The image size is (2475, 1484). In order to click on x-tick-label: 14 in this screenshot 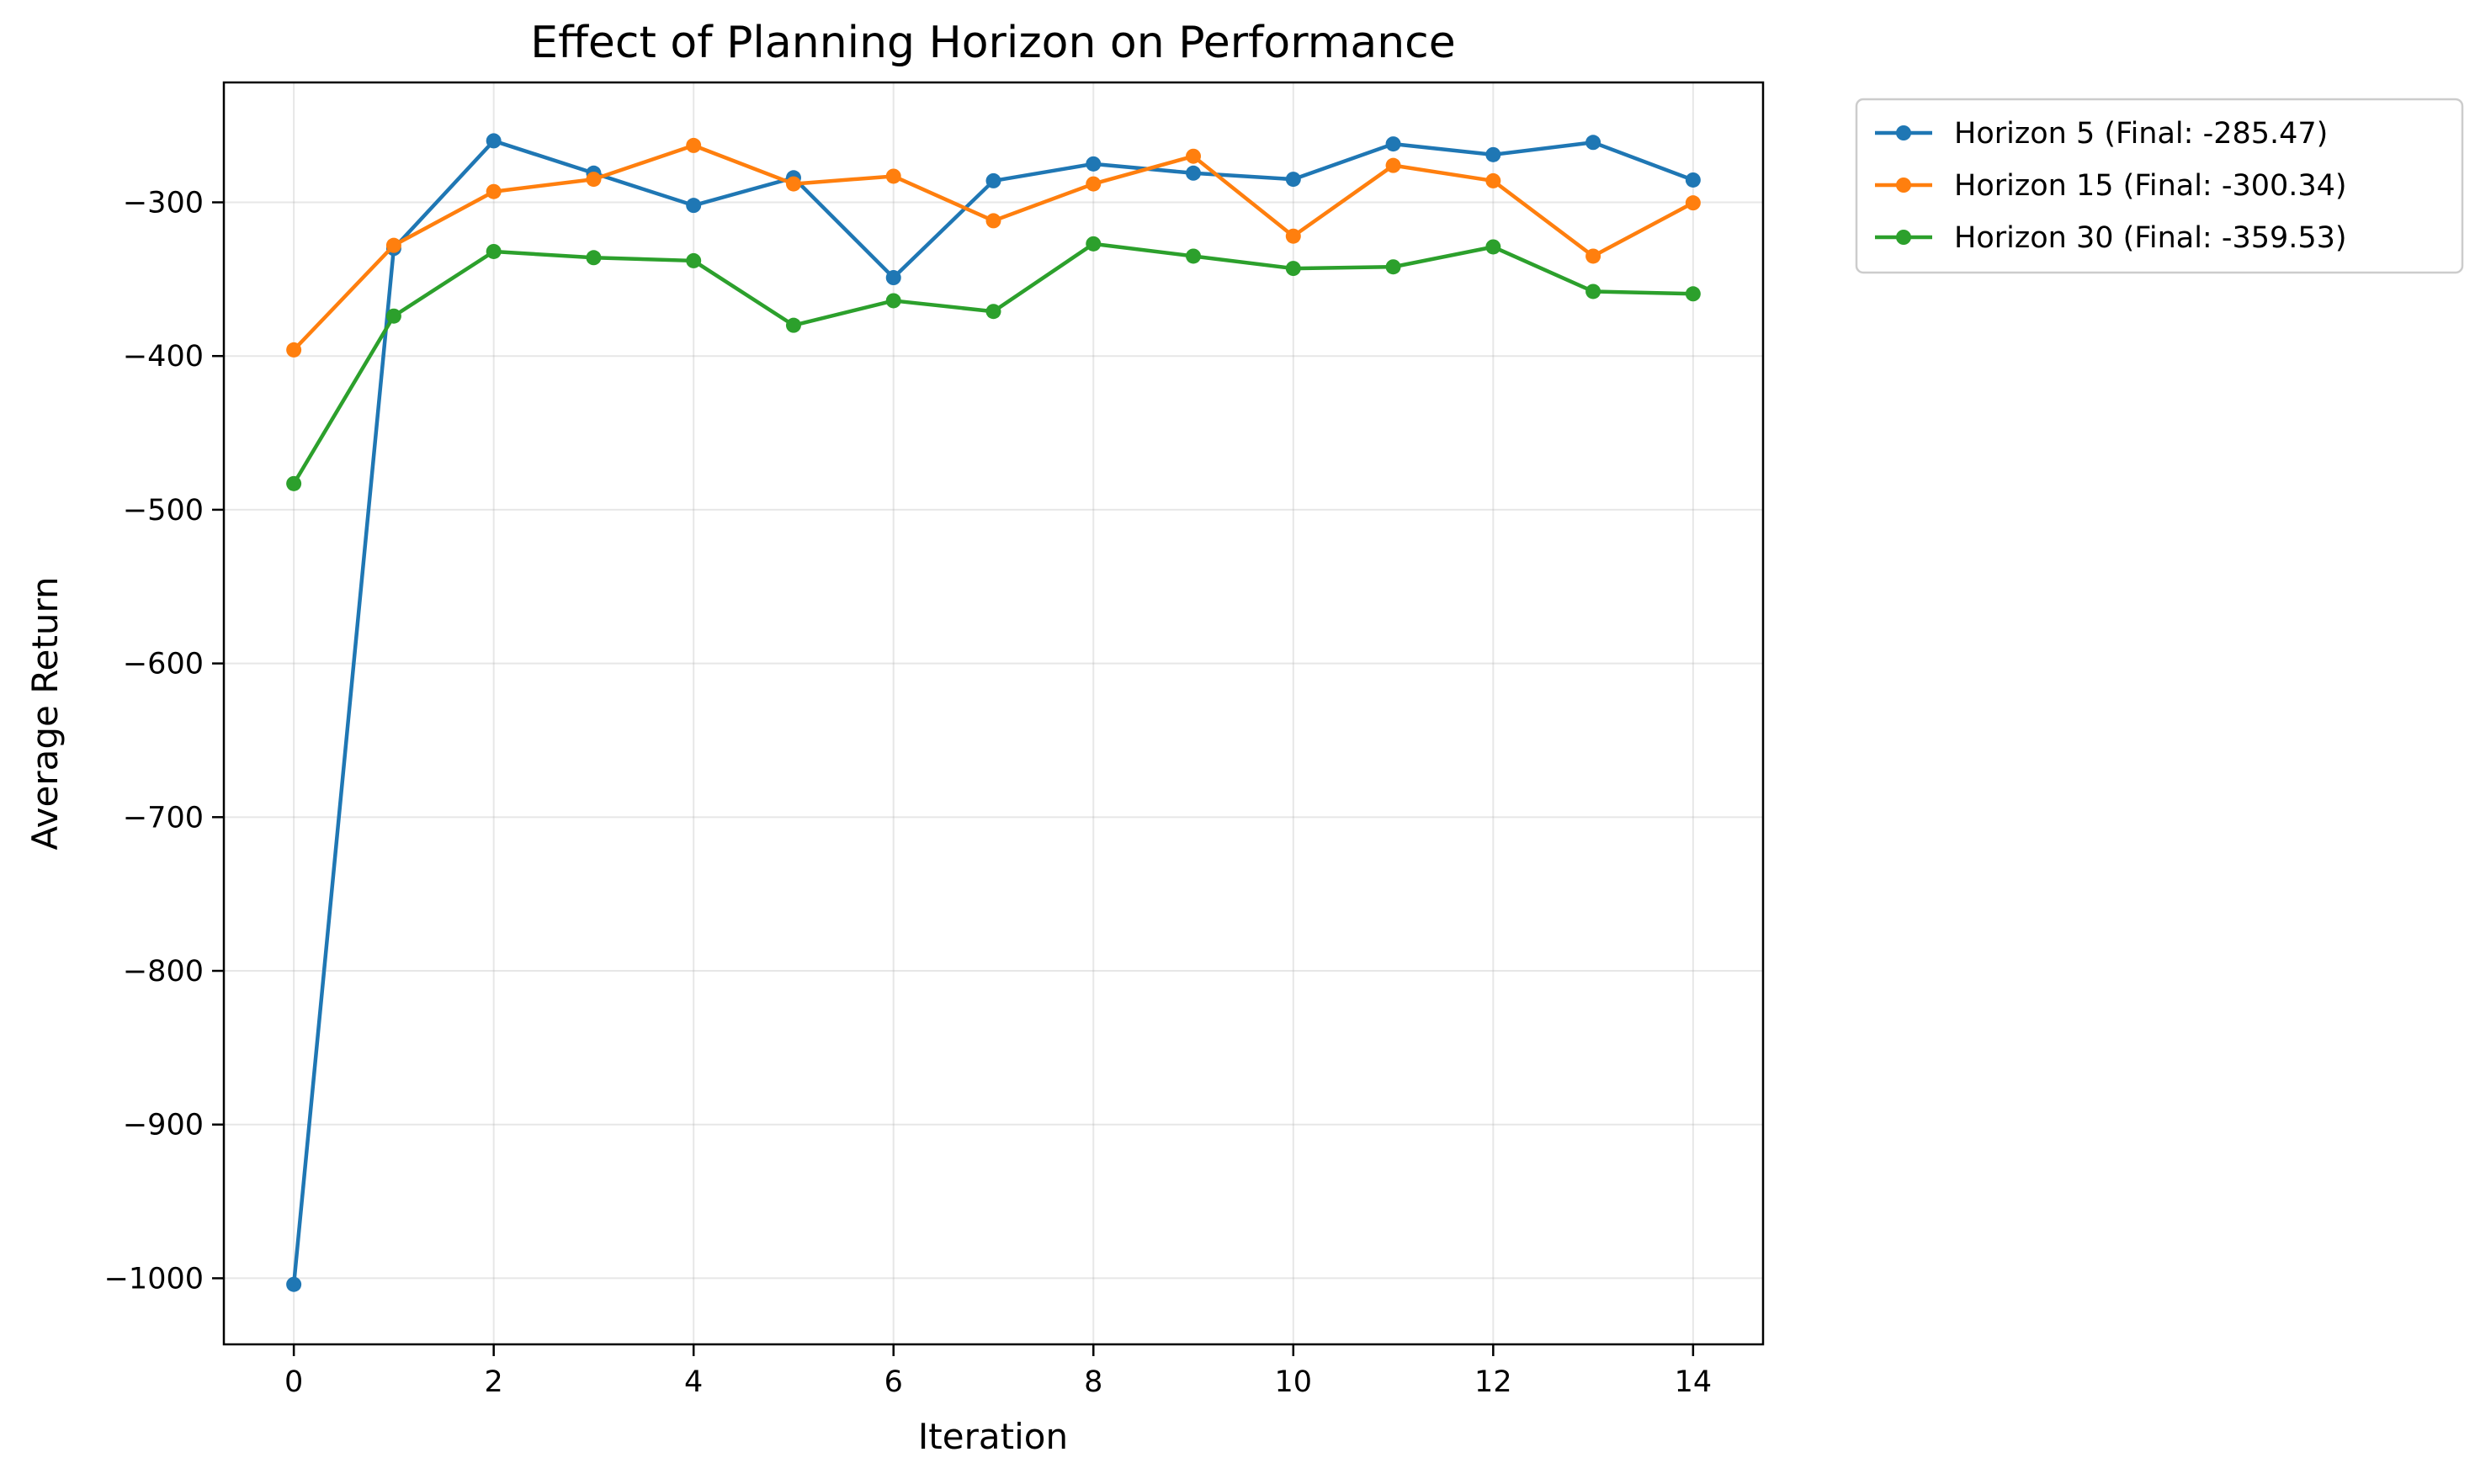, I will do `click(1694, 1382)`.